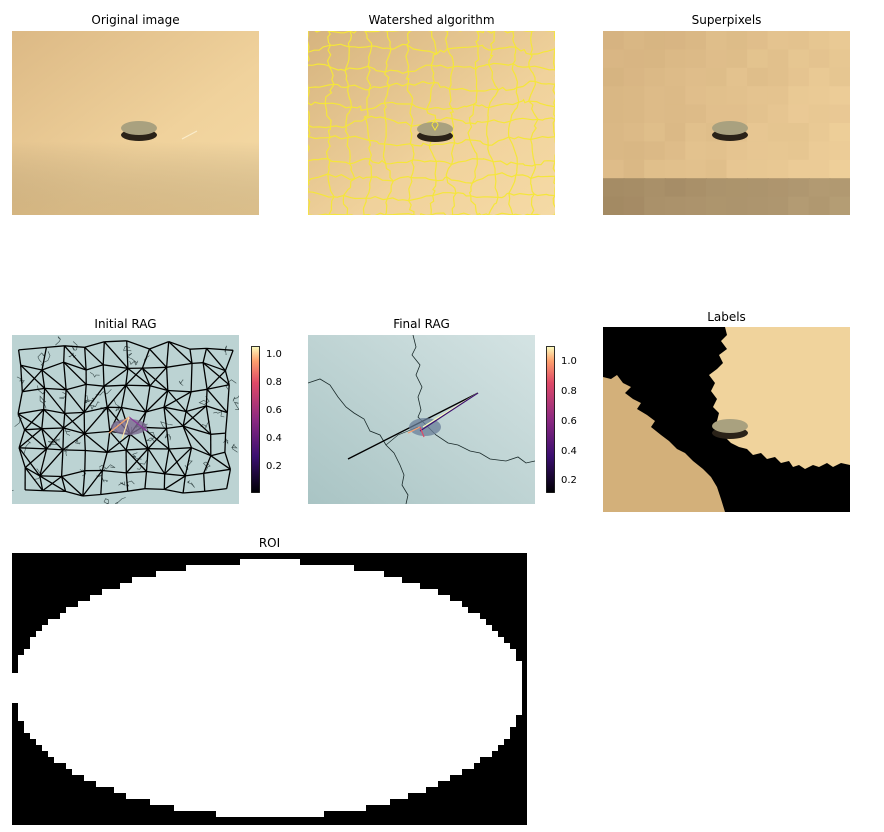  I want to click on title-labels: Labels, so click(726, 317).